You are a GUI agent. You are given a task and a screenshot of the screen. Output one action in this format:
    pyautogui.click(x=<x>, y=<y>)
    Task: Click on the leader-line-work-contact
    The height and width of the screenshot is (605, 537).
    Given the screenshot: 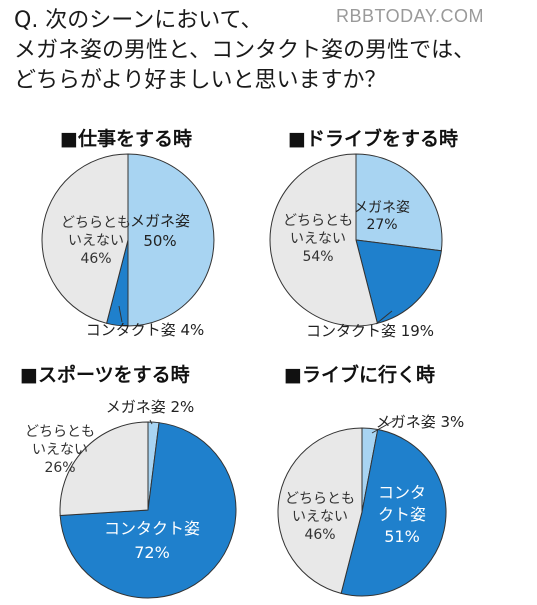 What is the action you would take?
    pyautogui.click(x=120, y=314)
    